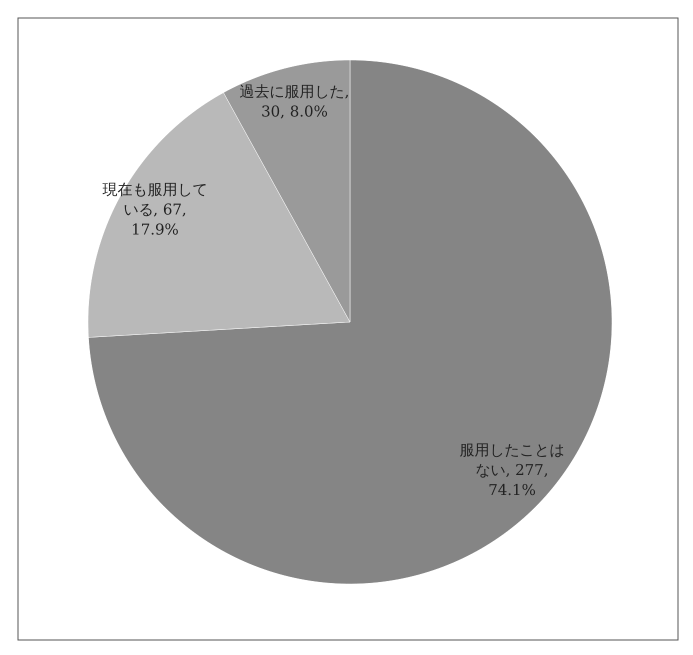  Describe the element at coordinates (295, 101) in the screenshot. I see `slice-label: 過去に服用した, 30, 8.0%` at that location.